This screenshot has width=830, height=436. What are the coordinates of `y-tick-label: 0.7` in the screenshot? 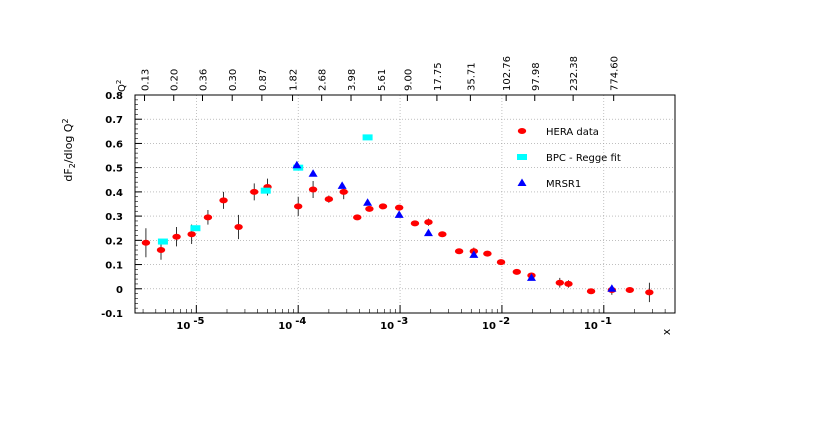 It's located at (114, 120).